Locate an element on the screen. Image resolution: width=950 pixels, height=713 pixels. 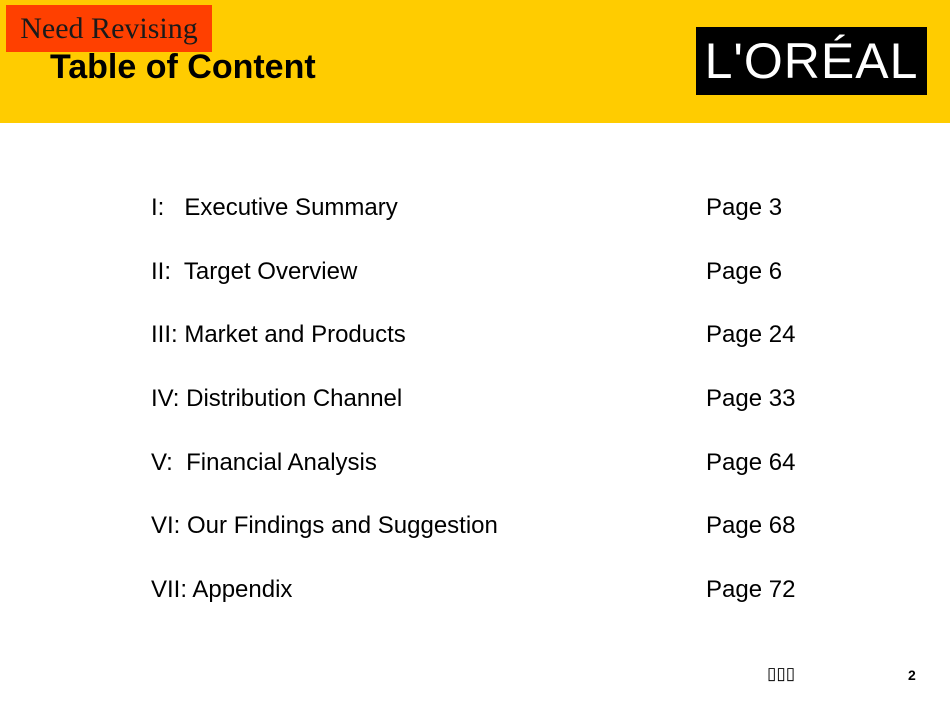
toc-item-label: VI: Our Findings and Suggestion is located at coordinates (324, 525).